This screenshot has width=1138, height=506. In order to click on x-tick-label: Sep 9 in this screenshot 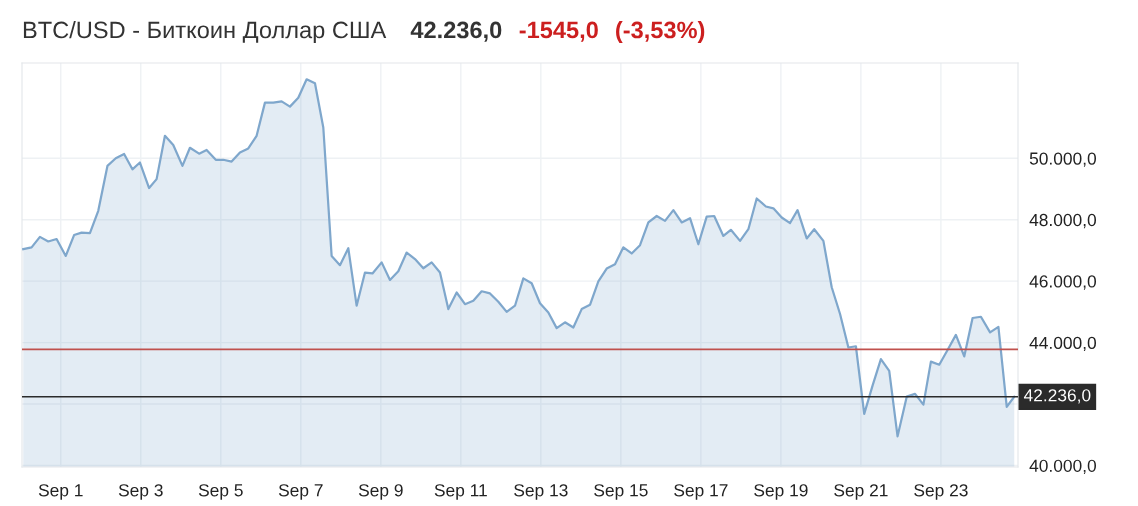, I will do `click(380, 492)`.